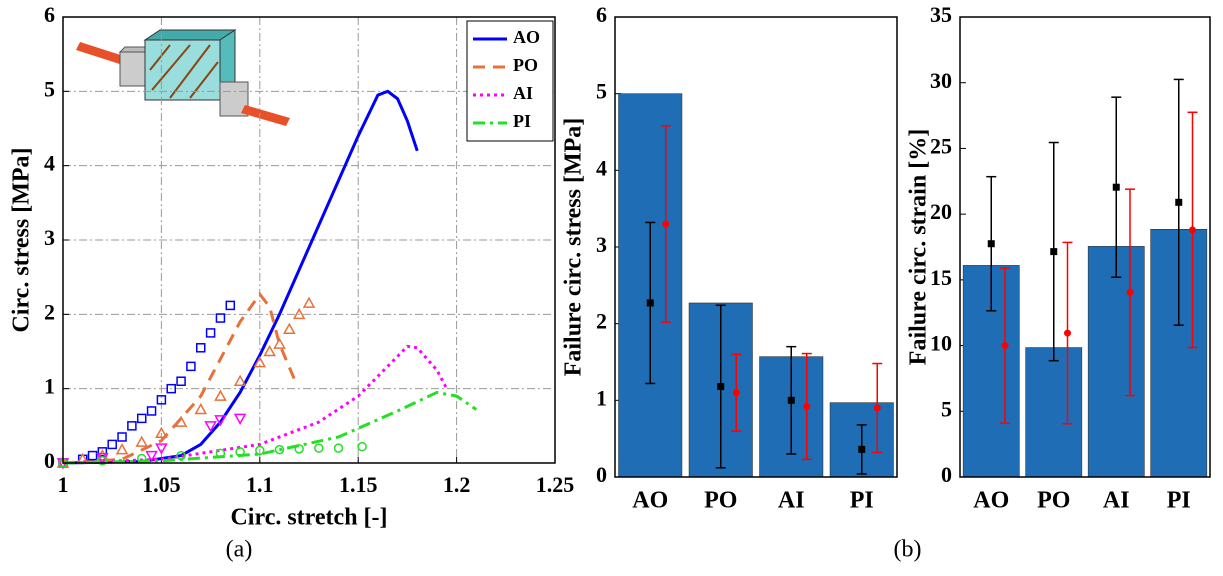 This screenshot has width=1223, height=576. Describe the element at coordinates (22, 239) in the screenshot. I see `y-axis-label: Circ. stress [MPa]` at that location.